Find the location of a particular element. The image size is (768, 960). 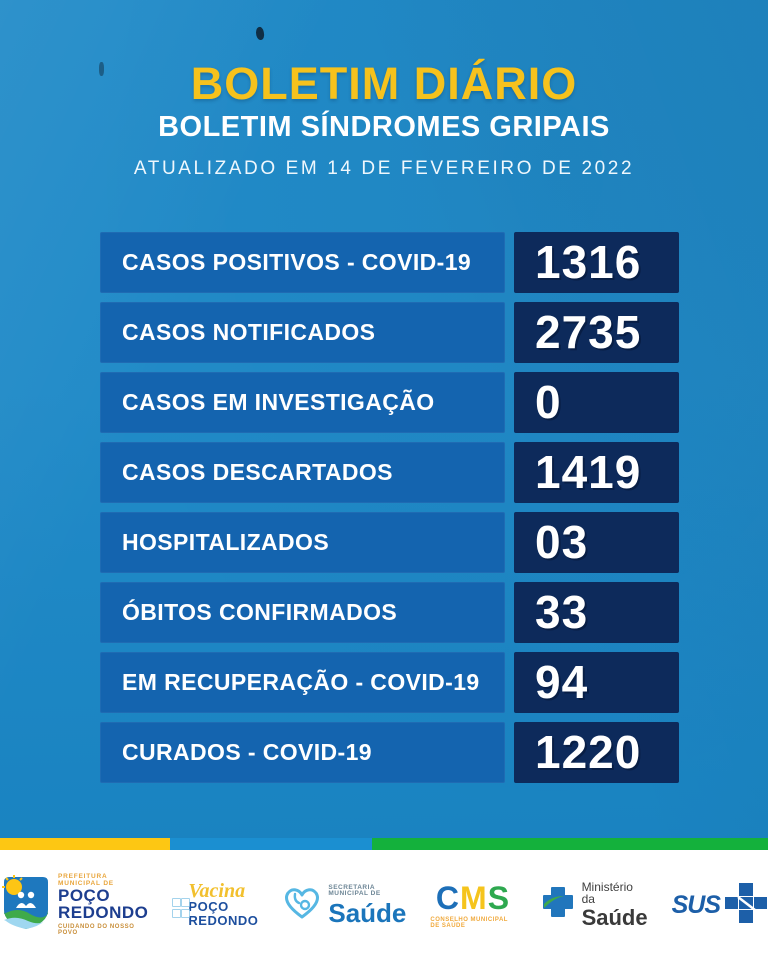

cms-subtext: CONSELHO MUNICIPAL DE SAÚDE is located at coordinates (469, 922).